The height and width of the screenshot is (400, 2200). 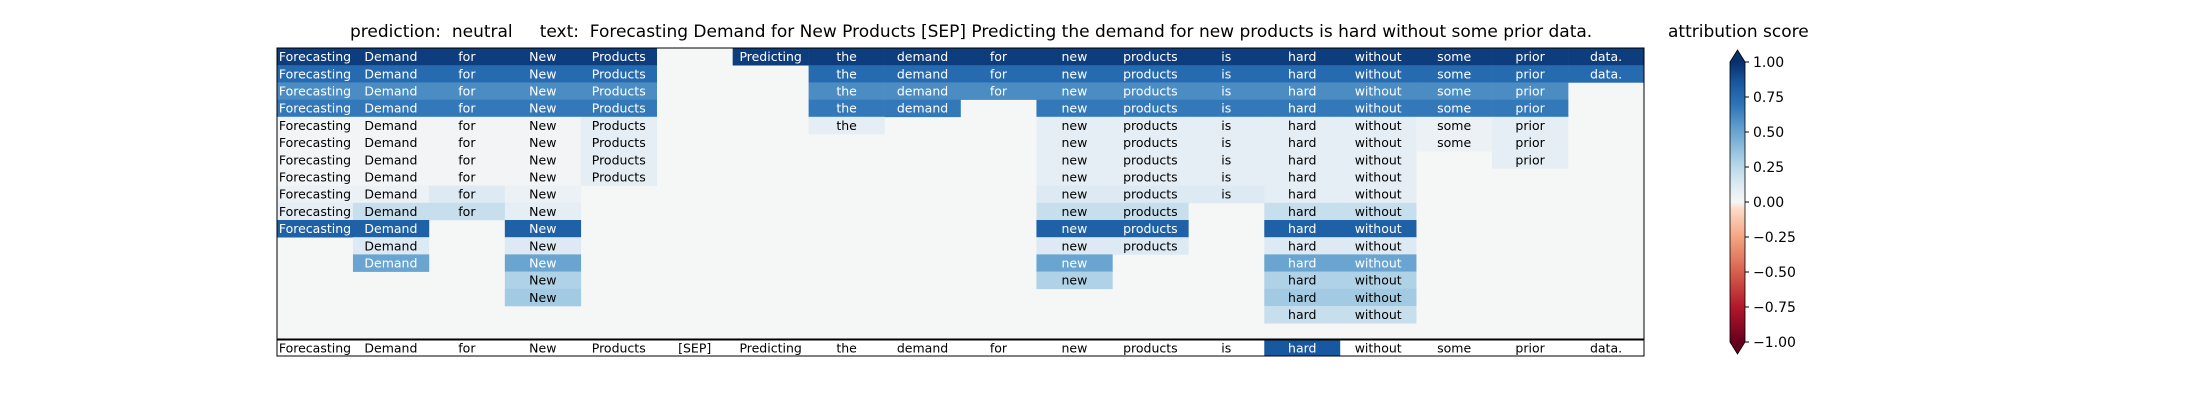 I want to click on cell-token-label: some, so click(x=1454, y=108).